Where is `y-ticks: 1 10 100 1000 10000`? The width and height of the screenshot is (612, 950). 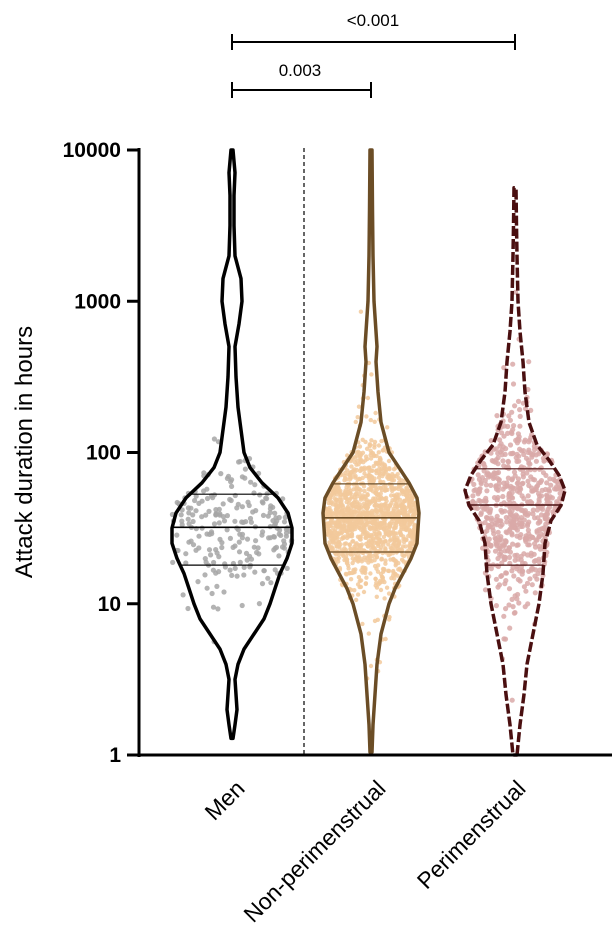 y-ticks: 1 10 100 1000 10000 is located at coordinates (101, 453).